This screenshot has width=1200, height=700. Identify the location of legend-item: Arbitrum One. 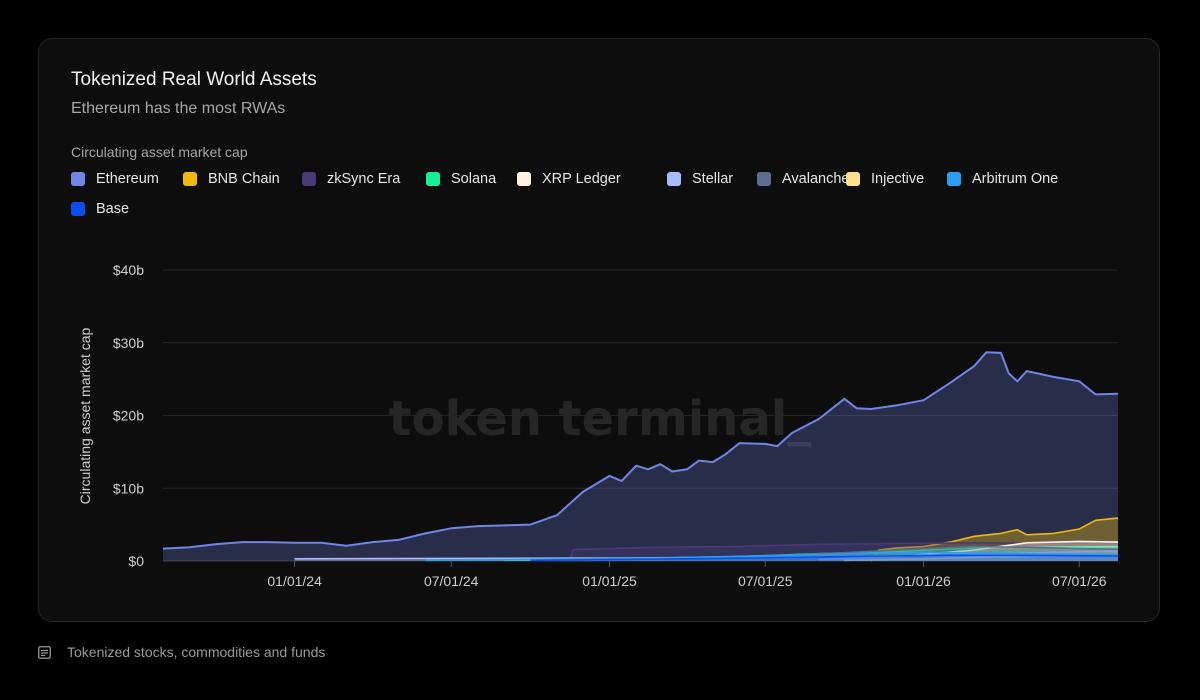
(1002, 179).